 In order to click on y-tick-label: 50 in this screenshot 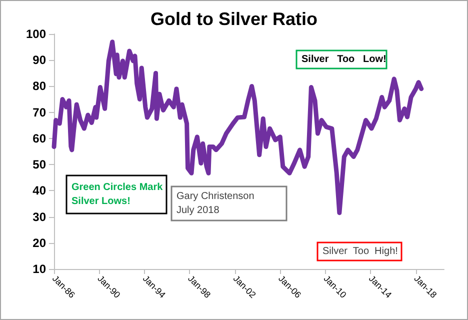, I will do `click(39, 165)`.